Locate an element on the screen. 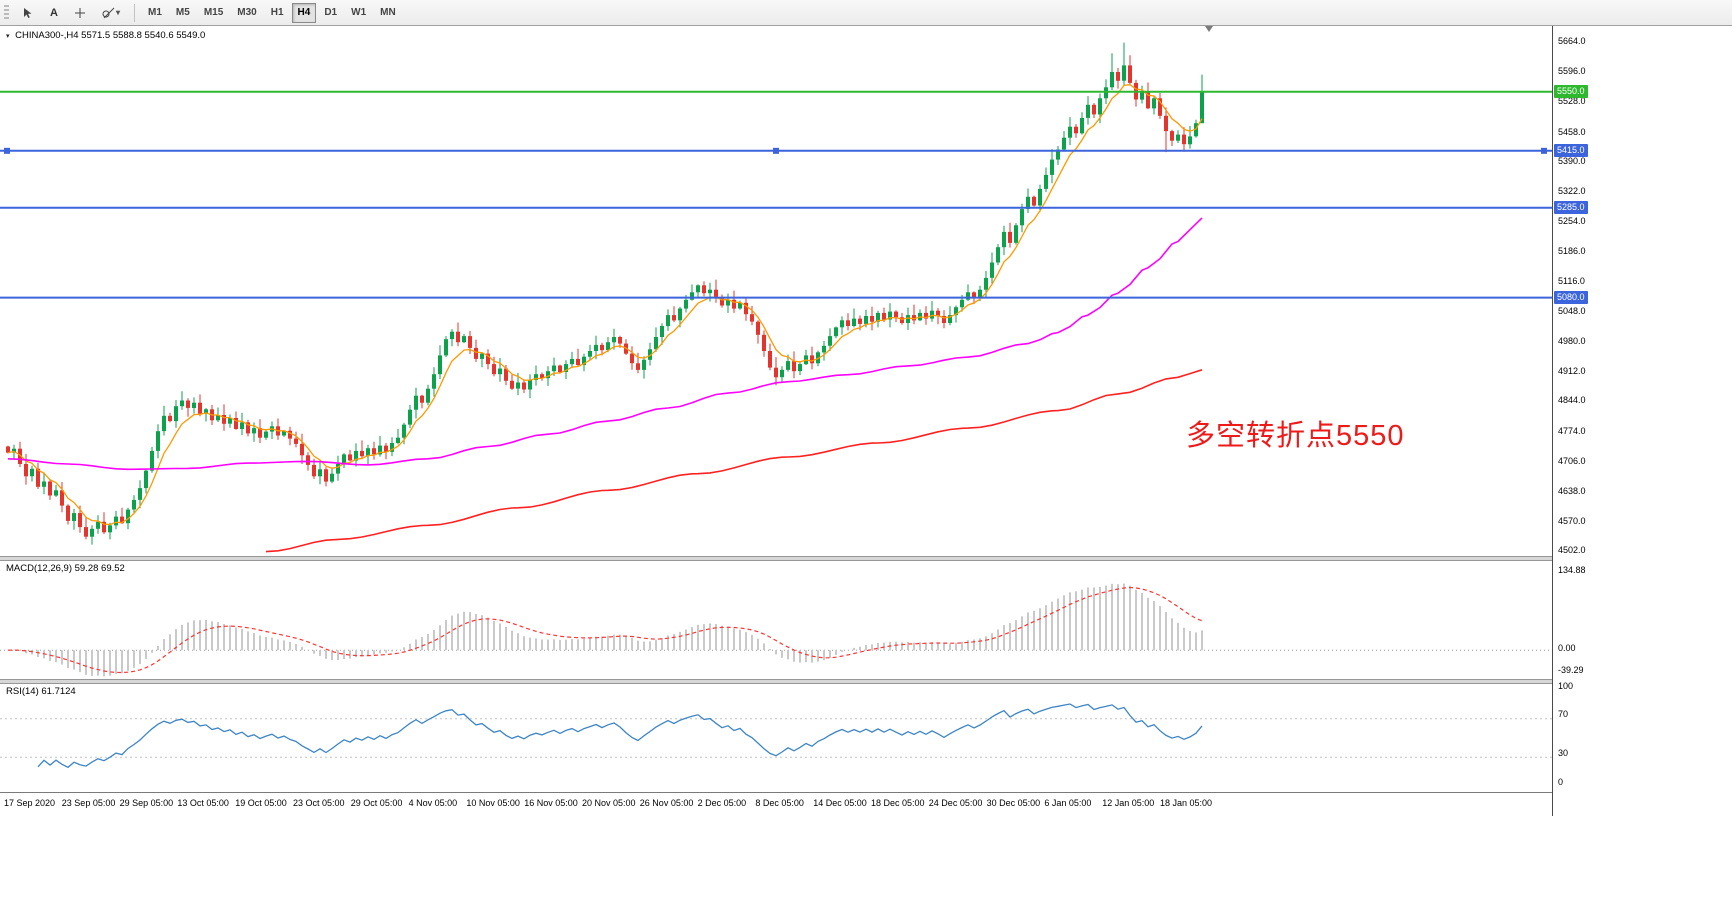  timeframe-h1-button: H1 is located at coordinates (277, 13).